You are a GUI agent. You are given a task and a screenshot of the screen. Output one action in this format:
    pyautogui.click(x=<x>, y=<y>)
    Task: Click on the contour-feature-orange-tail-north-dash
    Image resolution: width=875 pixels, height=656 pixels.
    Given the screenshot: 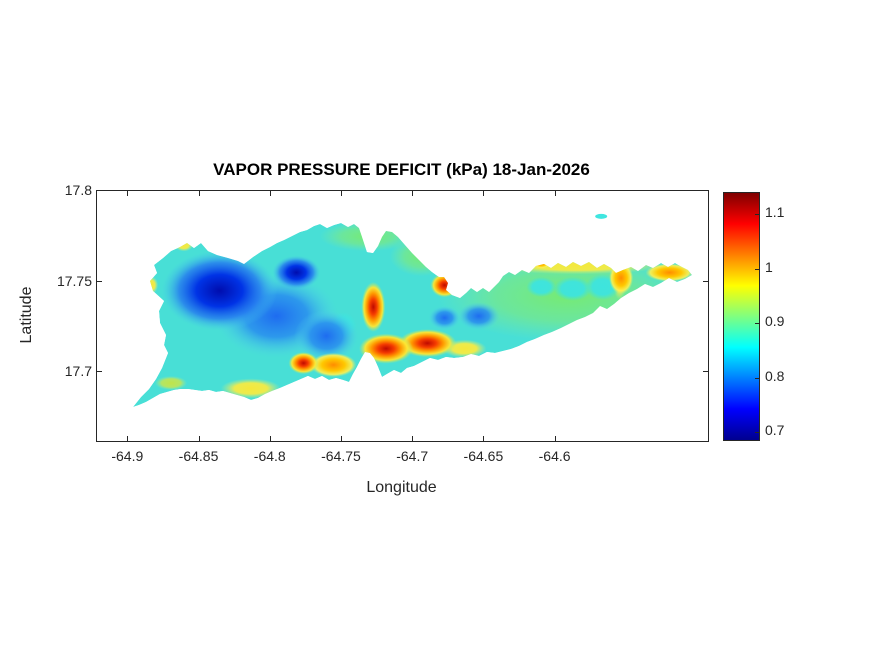 What is the action you would take?
    pyautogui.click(x=541, y=263)
    